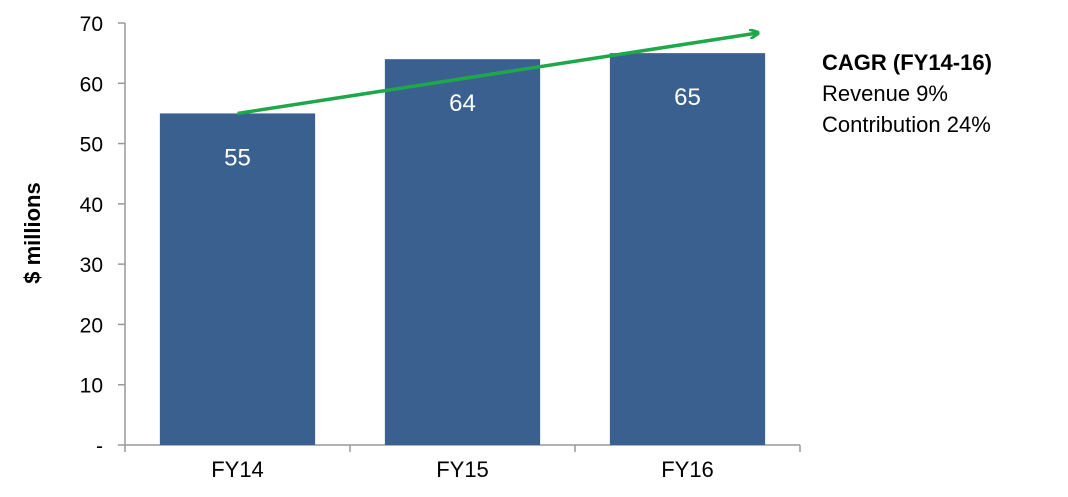  What do you see at coordinates (687, 97) in the screenshot?
I see `bar-value-label: 65` at bounding box center [687, 97].